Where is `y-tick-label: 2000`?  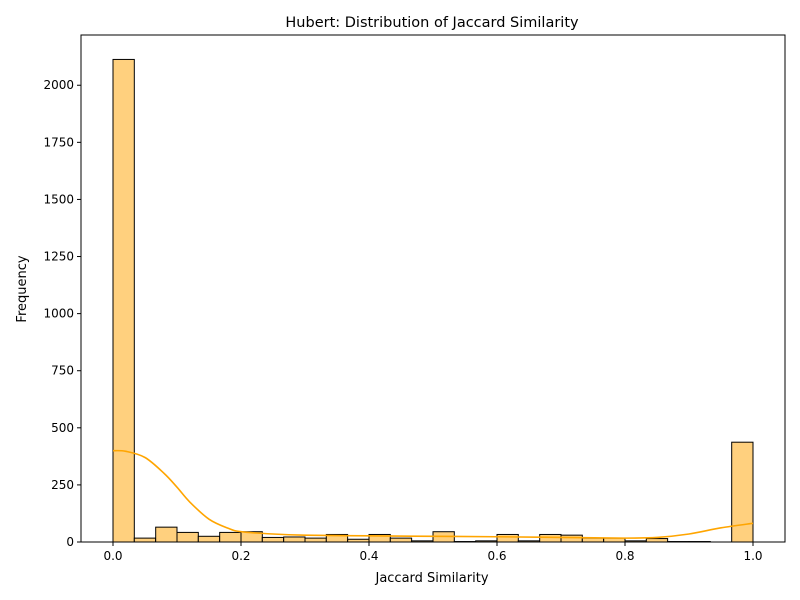
y-tick-label: 2000 is located at coordinates (58, 85).